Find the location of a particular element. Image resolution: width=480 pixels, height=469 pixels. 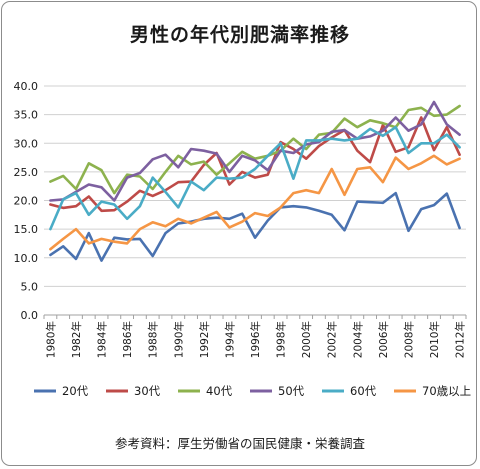

x-tick-label: 1996年 is located at coordinates (255, 339).